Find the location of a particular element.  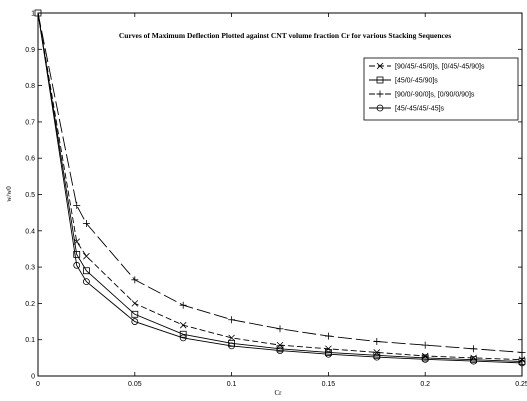

y-axis-label: w/w0 is located at coordinates (9, 194).